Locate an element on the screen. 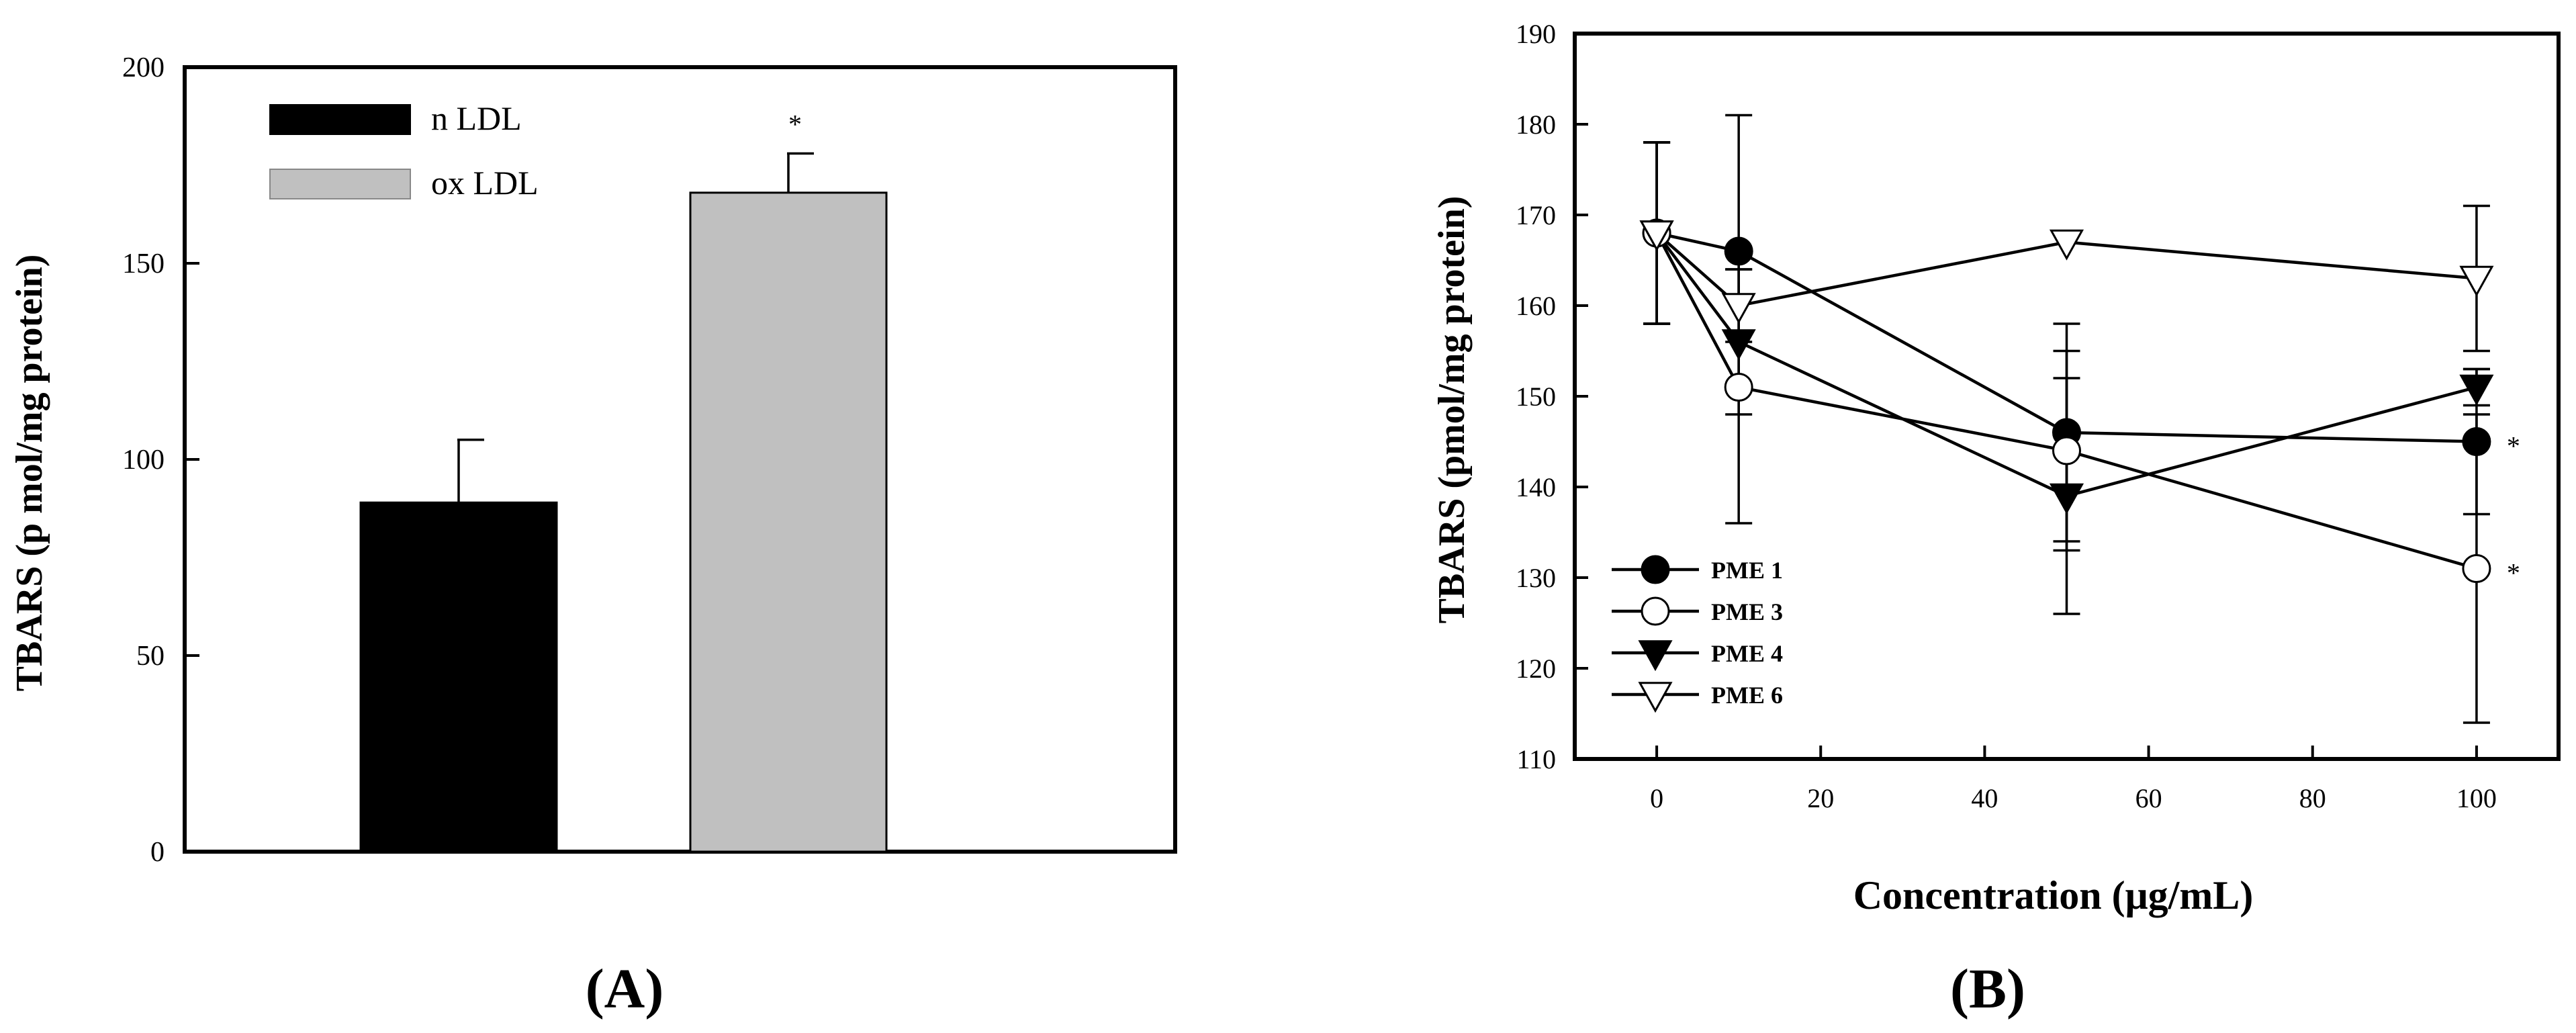 The width and height of the screenshot is (2576, 1033). x-tick-label: 80 is located at coordinates (2312, 798).